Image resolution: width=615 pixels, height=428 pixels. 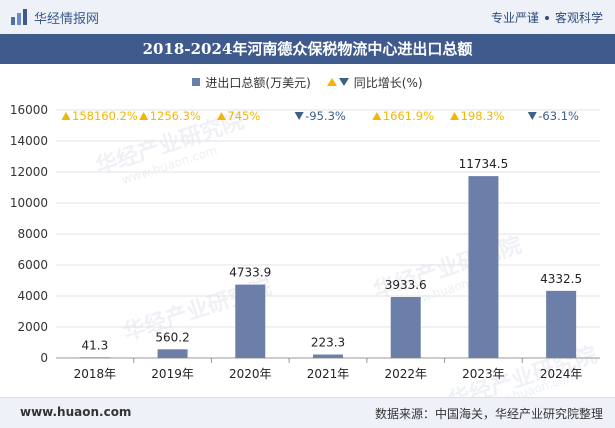 What do you see at coordinates (405, 374) in the screenshot?
I see `x-tick-label: 2022年` at bounding box center [405, 374].